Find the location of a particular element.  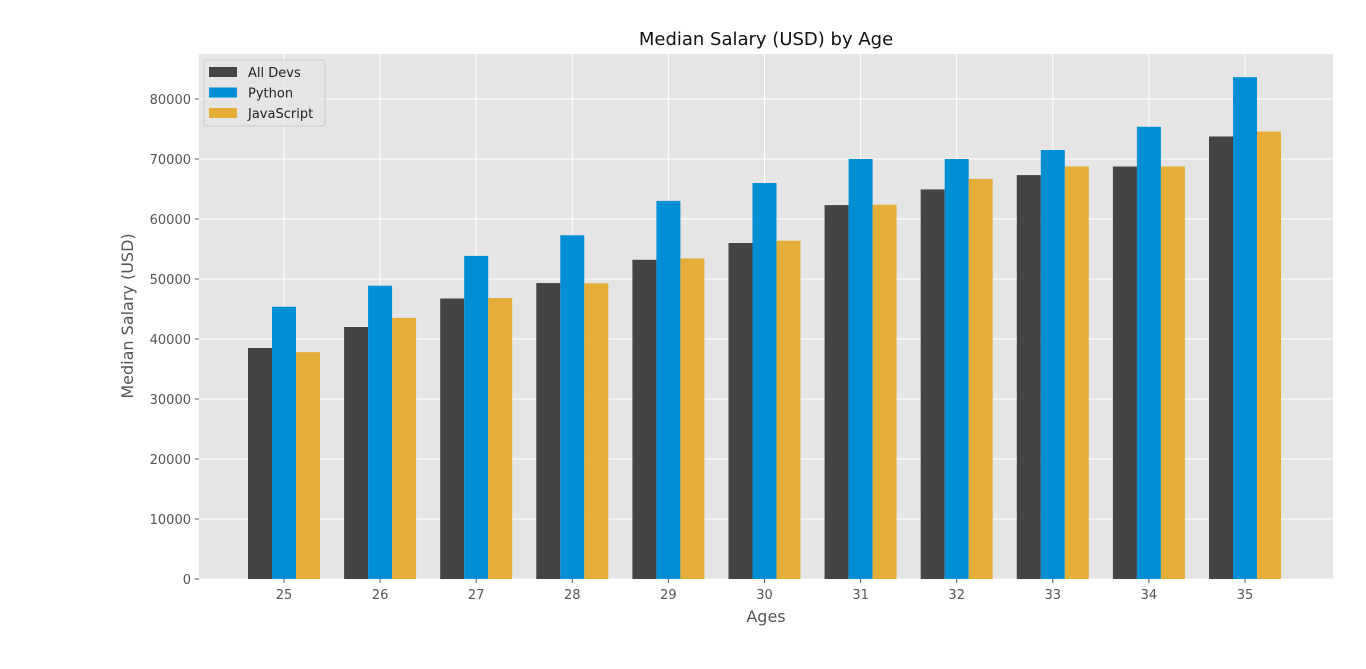

y-tick-label: 20000 is located at coordinates (170, 460).